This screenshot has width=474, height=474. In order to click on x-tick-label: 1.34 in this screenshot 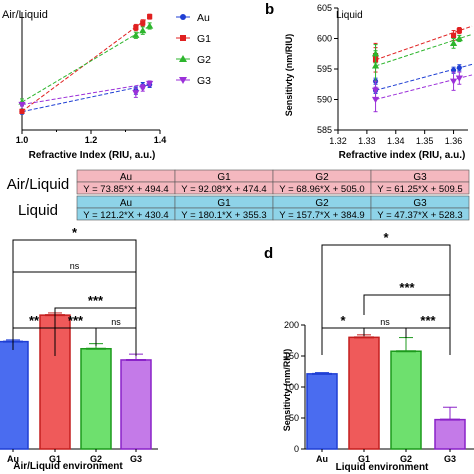, I will do `click(396, 141)`.